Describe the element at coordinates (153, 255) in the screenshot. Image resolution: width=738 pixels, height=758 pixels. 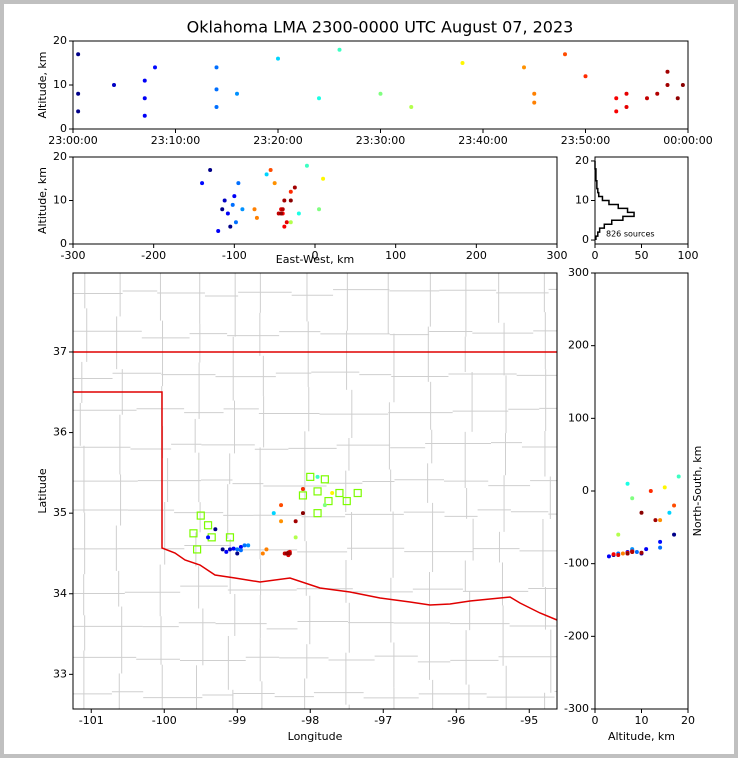
I see `x-tick-label: -200` at that location.